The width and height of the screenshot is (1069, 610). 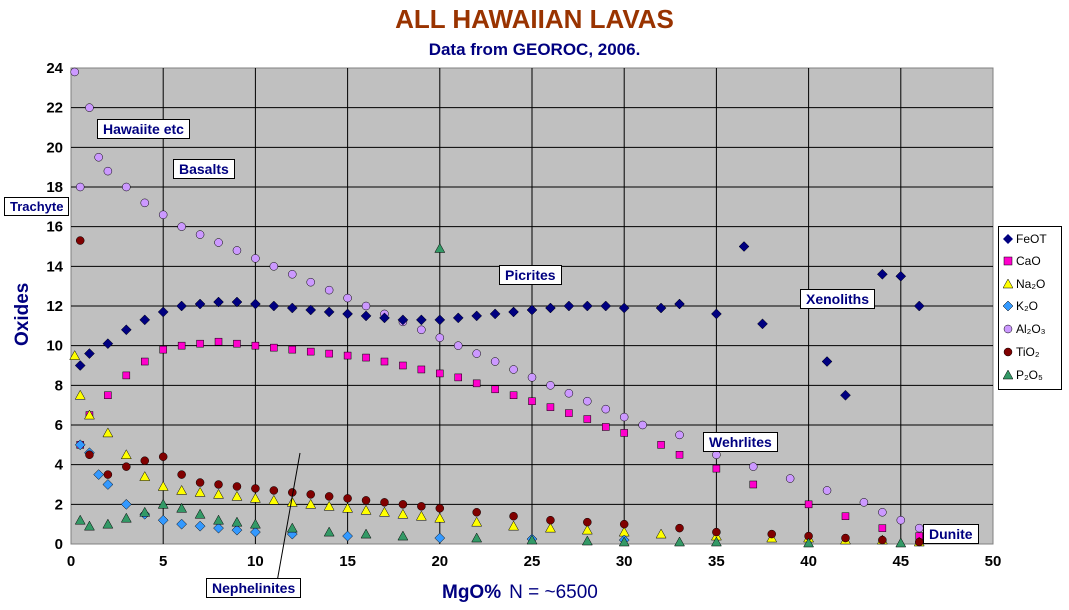 What do you see at coordinates (59, 465) in the screenshot?
I see `y-tick-label: 4` at bounding box center [59, 465].